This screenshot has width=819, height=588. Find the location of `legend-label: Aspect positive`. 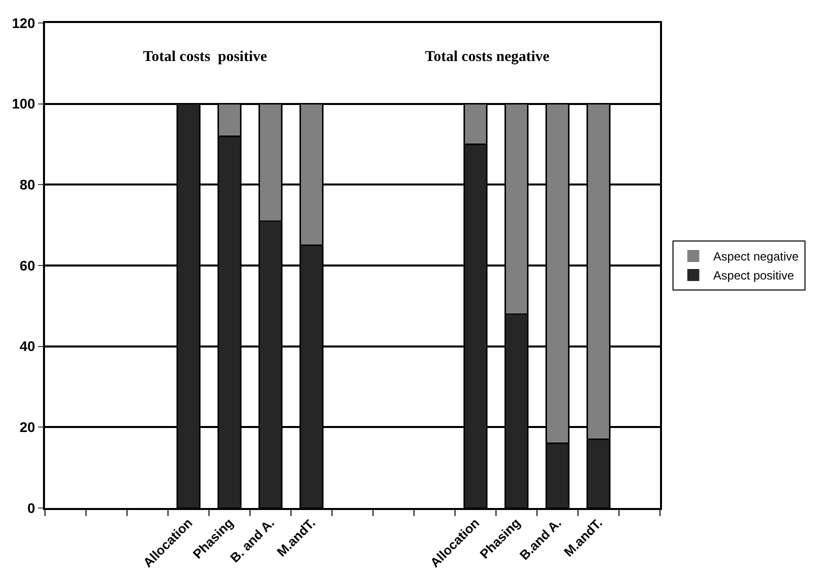

legend-label: Aspect positive is located at coordinates (753, 275).